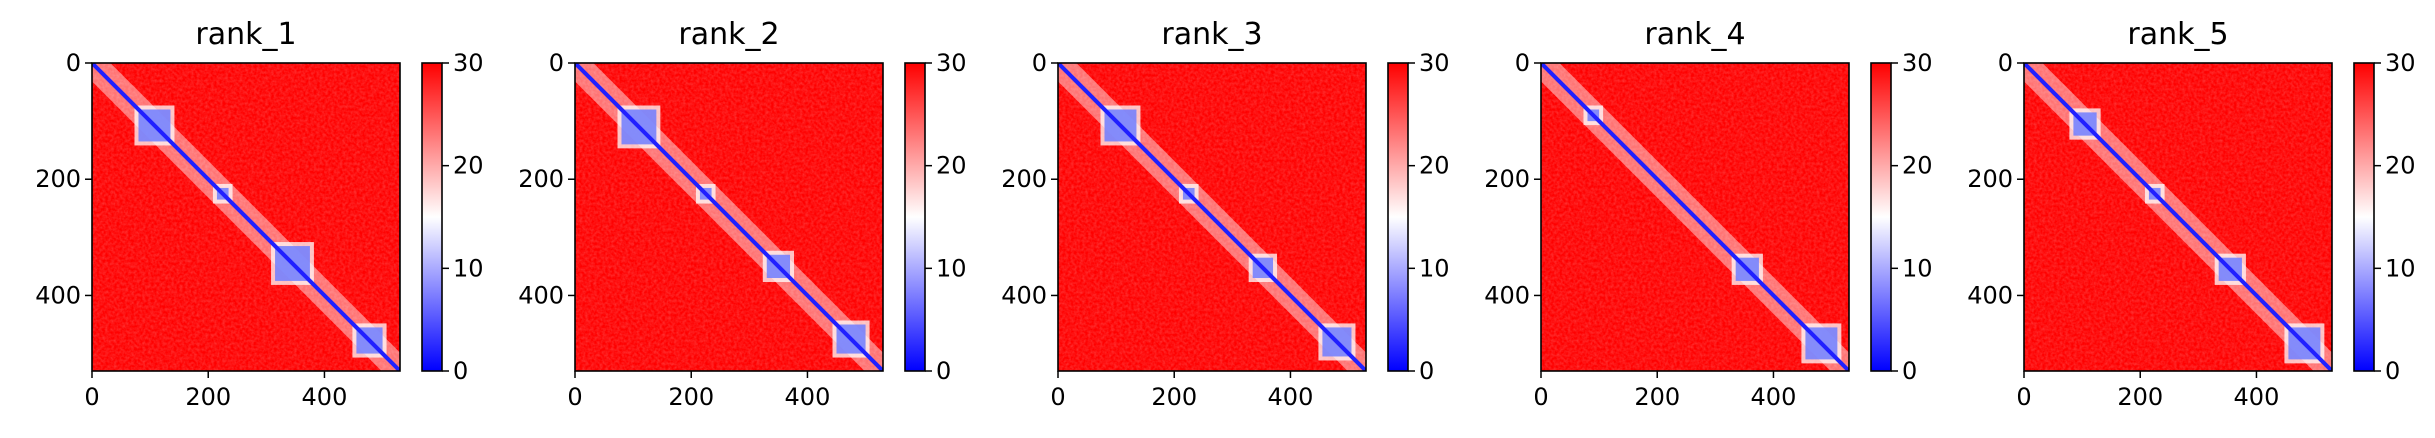 The height and width of the screenshot is (438, 2435). What do you see at coordinates (1694, 34) in the screenshot?
I see `panel-title: rank_4` at bounding box center [1694, 34].